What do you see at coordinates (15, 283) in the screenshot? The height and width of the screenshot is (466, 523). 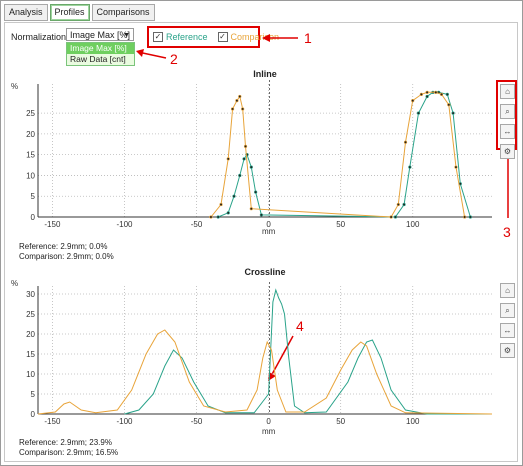 I see `crossline-ylabel: %` at bounding box center [15, 283].